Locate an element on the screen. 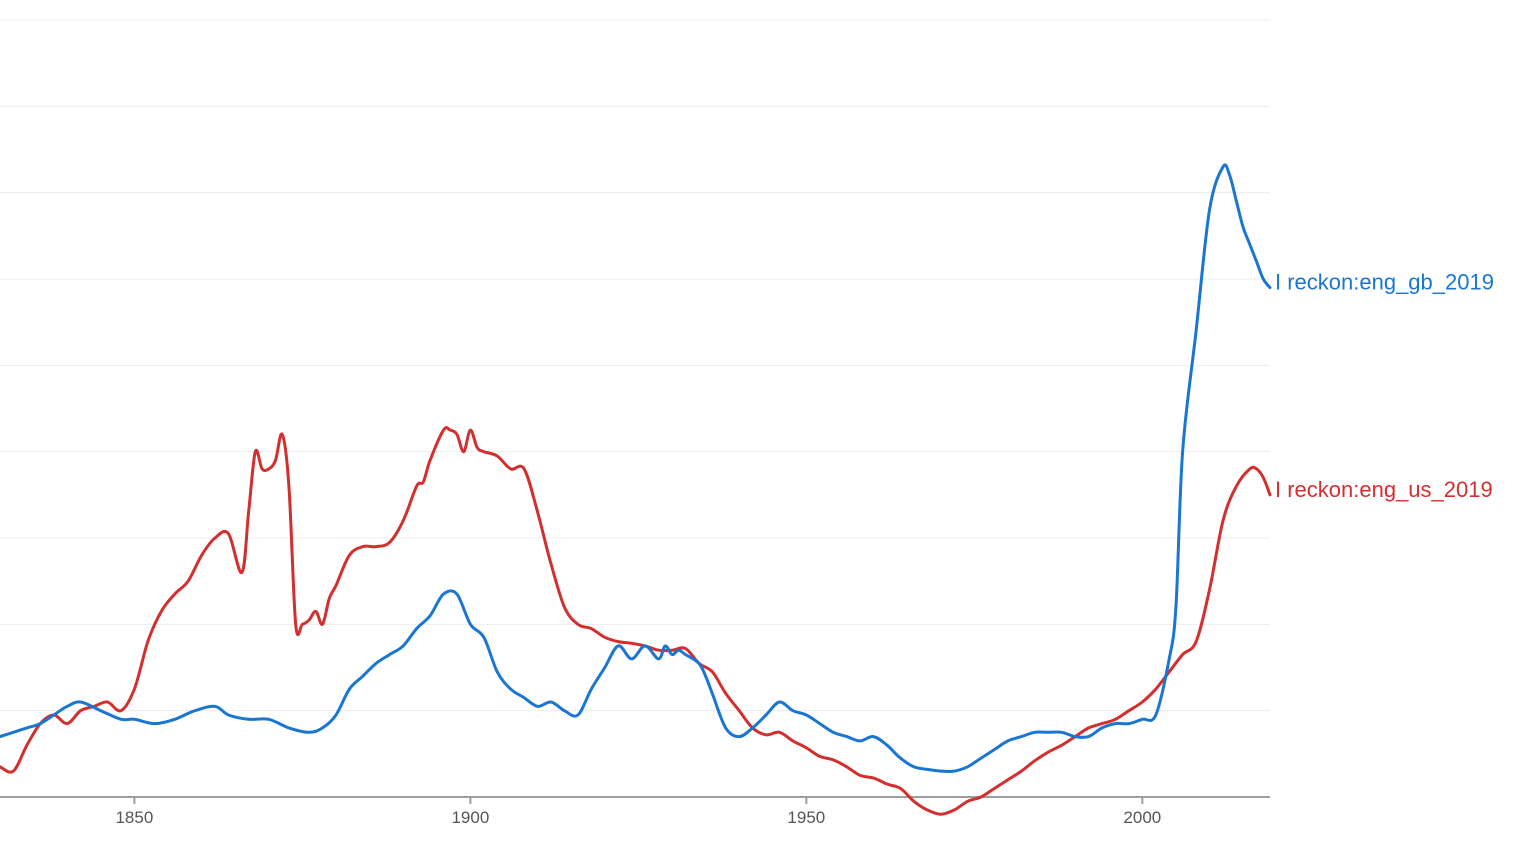 The height and width of the screenshot is (852, 1534). x-tick-label-0: 1850 is located at coordinates (134, 817).